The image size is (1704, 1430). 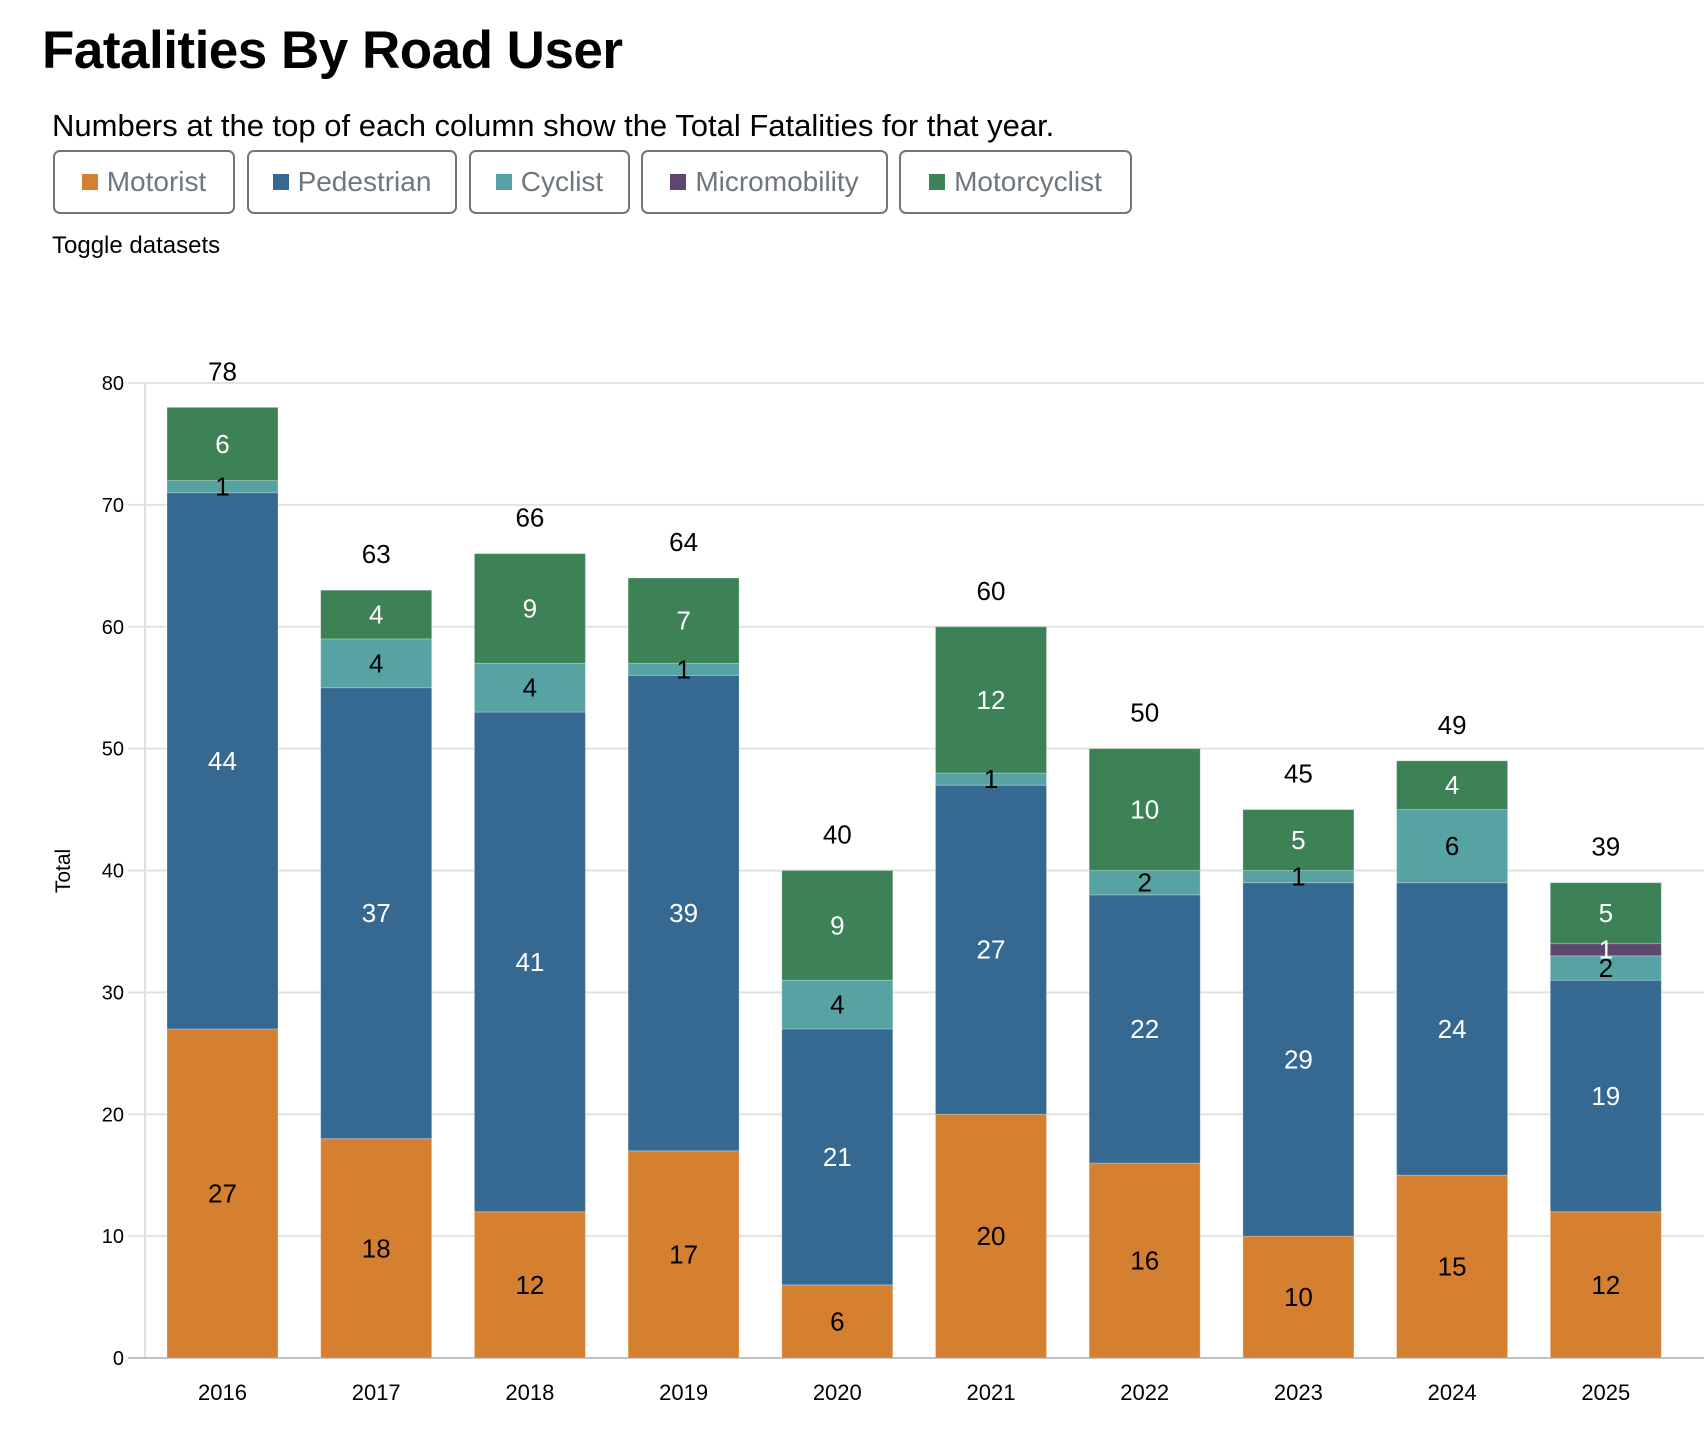 What do you see at coordinates (113, 506) in the screenshot?
I see `y-tick-label: 70` at bounding box center [113, 506].